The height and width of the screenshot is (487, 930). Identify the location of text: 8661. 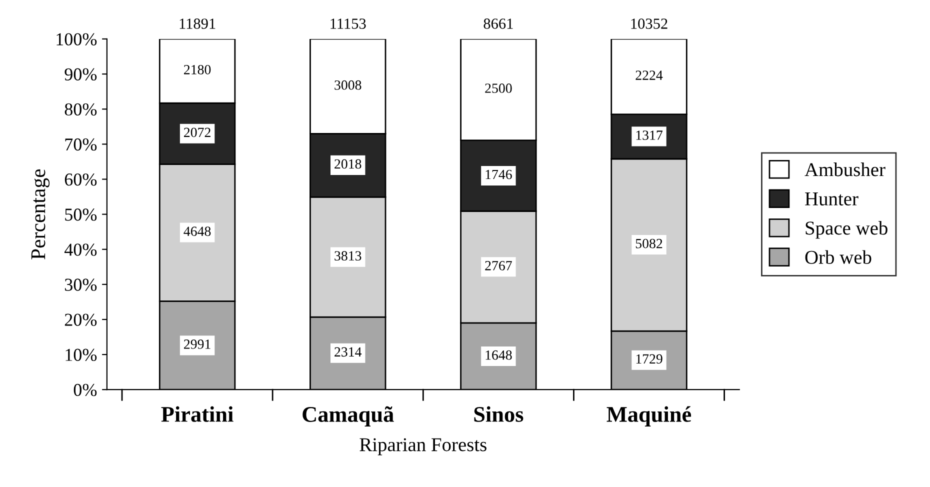
(498, 23).